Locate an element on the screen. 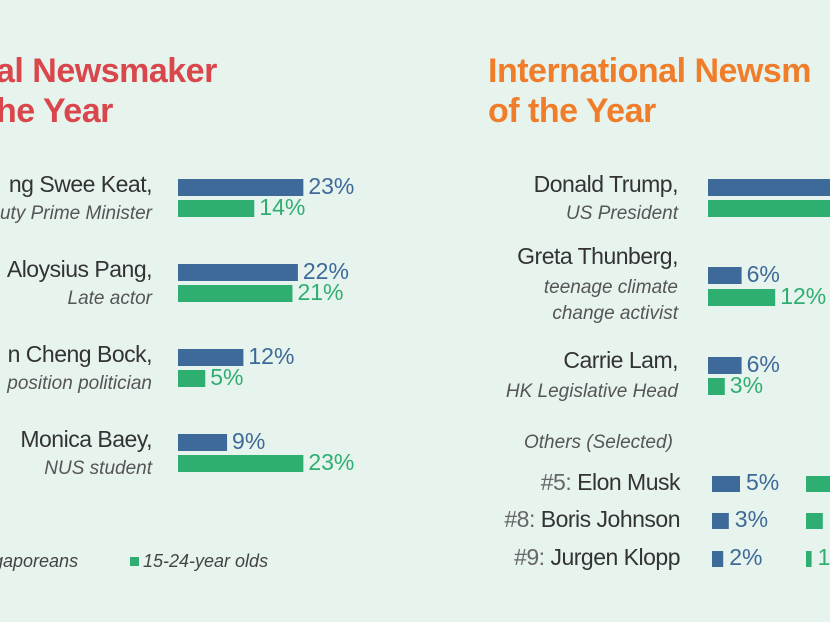 The width and height of the screenshot is (830, 622). value-label: 22% is located at coordinates (326, 271).